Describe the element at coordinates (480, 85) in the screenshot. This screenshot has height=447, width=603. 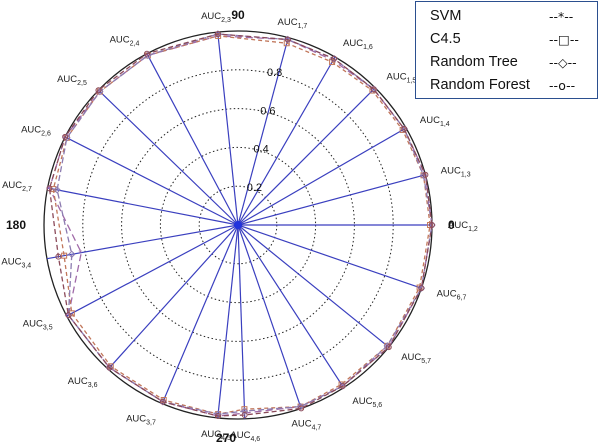
I see `legend-label: Random Forest` at that location.